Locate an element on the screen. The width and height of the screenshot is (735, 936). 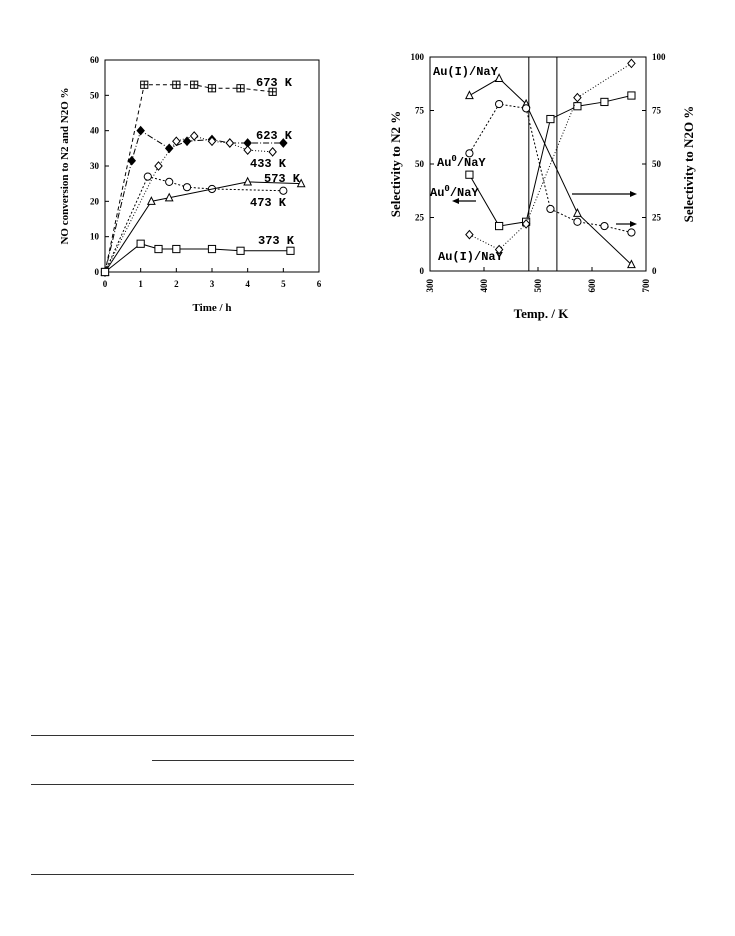
chart1-xtick-label-0: 0 is located at coordinates (105, 284).